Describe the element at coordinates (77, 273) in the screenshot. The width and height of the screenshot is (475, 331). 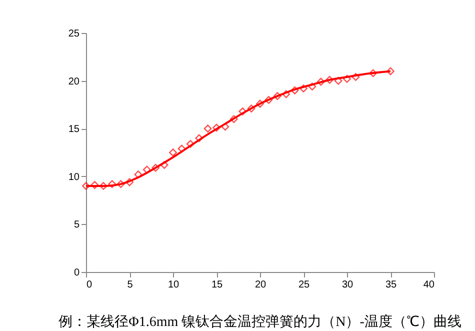
I see `y-tick-label: 0` at that location.